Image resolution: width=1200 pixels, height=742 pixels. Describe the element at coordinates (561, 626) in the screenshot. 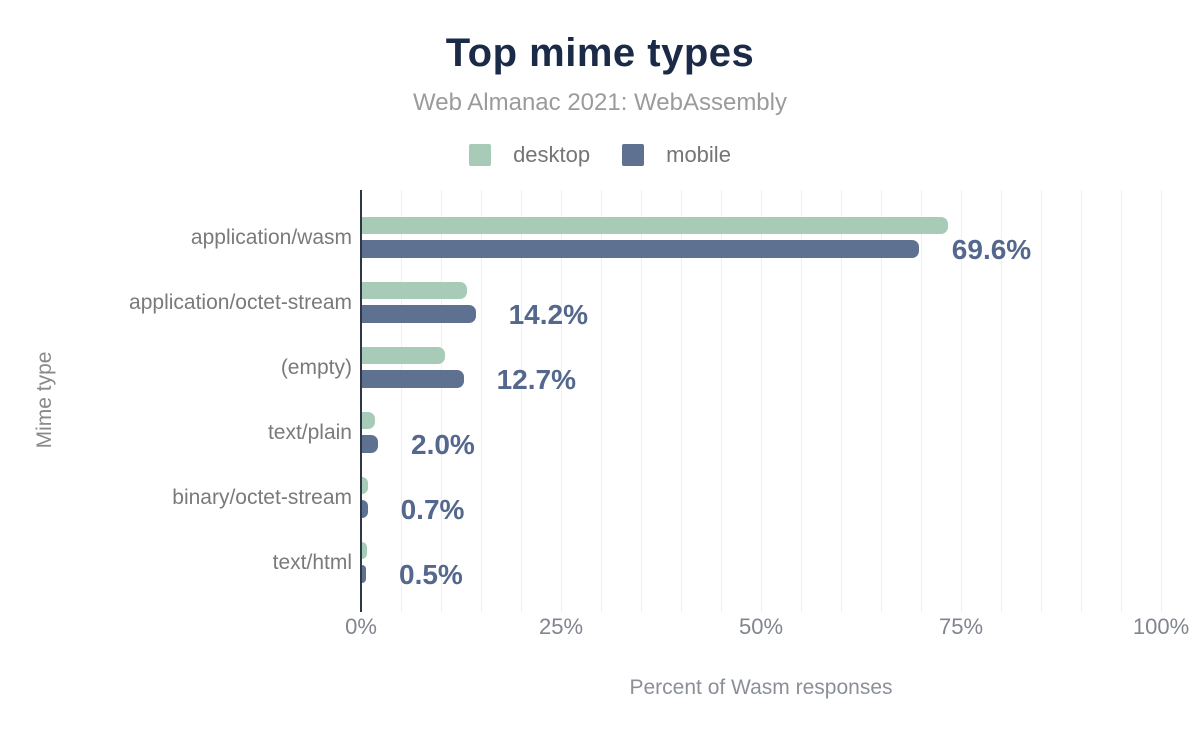

I see `x-tick-label: 25%` at that location.